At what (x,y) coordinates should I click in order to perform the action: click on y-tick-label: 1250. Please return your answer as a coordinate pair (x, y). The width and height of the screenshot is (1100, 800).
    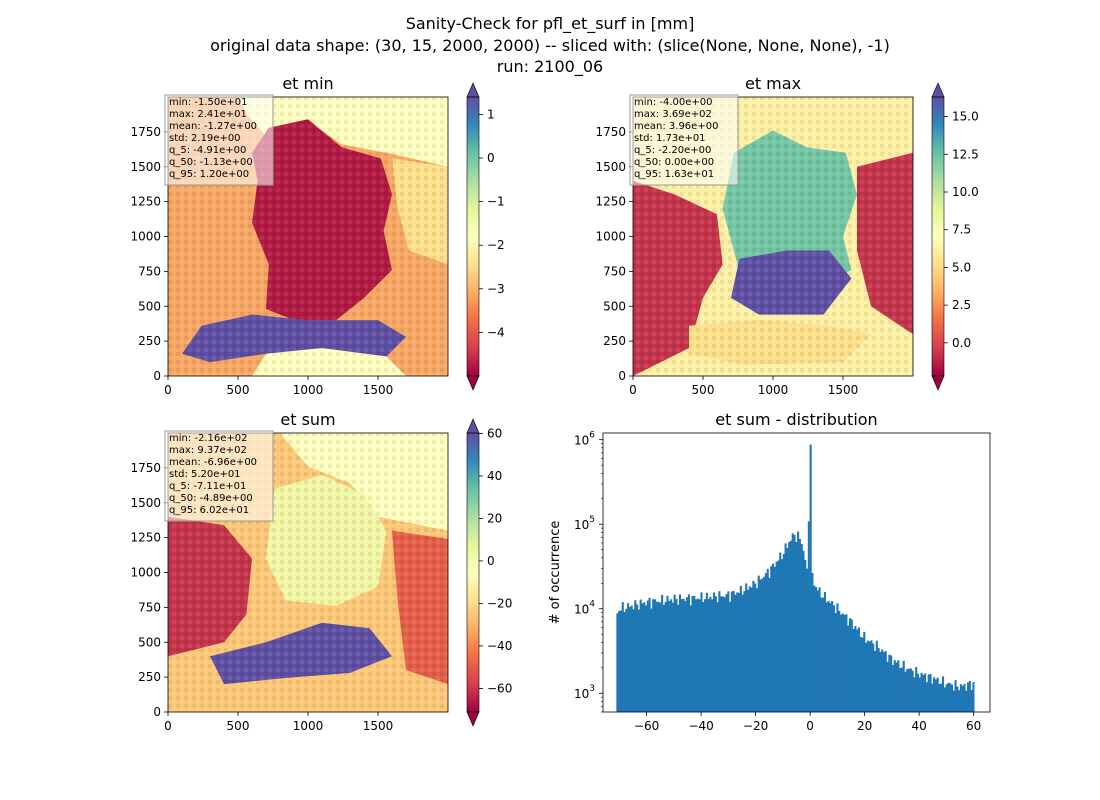
    Looking at the image, I should click on (145, 538).